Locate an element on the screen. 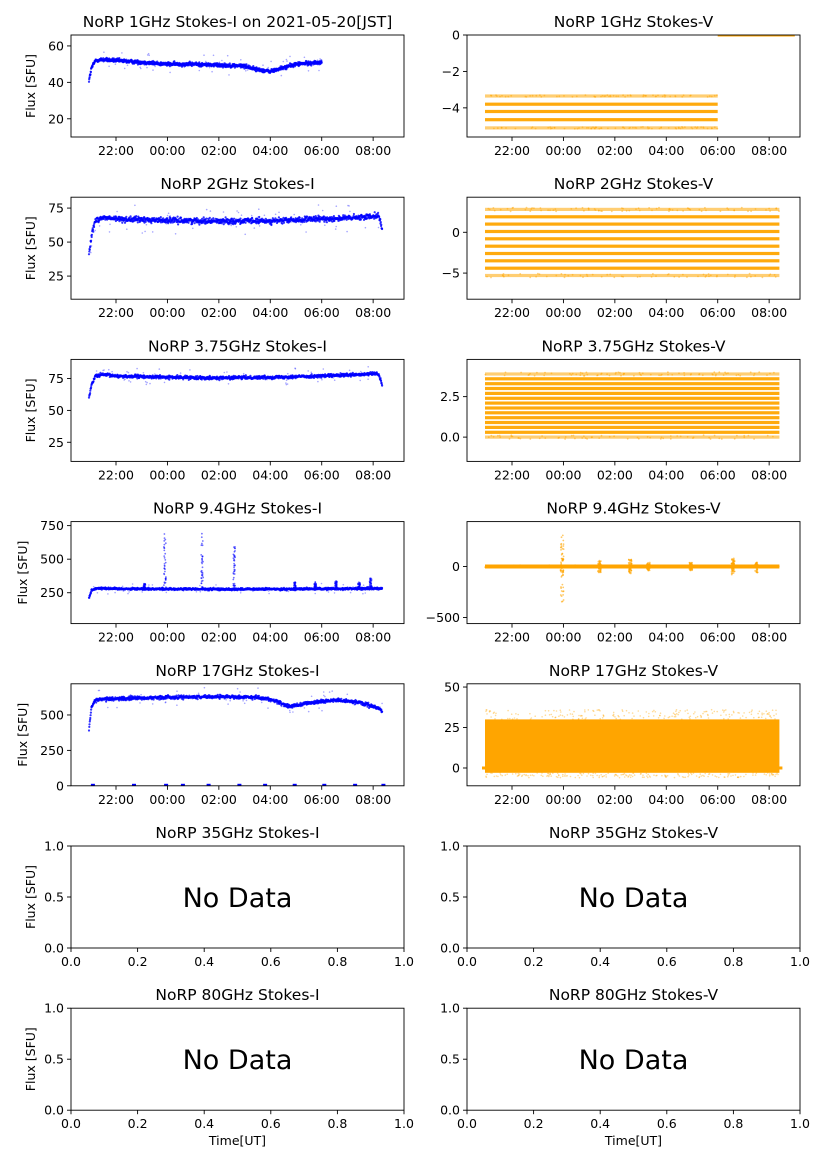  axes-frame is located at coordinates (237, 248).